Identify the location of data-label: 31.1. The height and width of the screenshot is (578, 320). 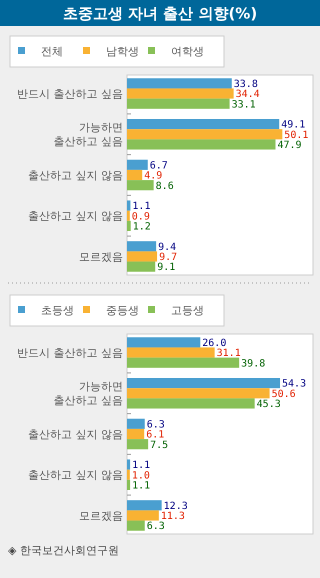
(228, 354).